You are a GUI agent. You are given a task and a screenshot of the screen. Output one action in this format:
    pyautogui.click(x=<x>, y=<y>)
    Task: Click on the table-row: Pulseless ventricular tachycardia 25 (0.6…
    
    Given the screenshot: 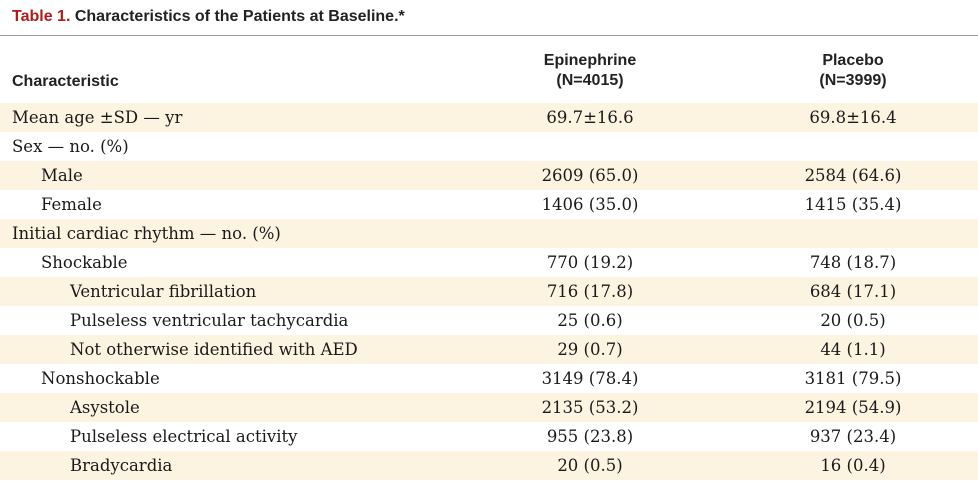 What is the action you would take?
    pyautogui.click(x=489, y=320)
    